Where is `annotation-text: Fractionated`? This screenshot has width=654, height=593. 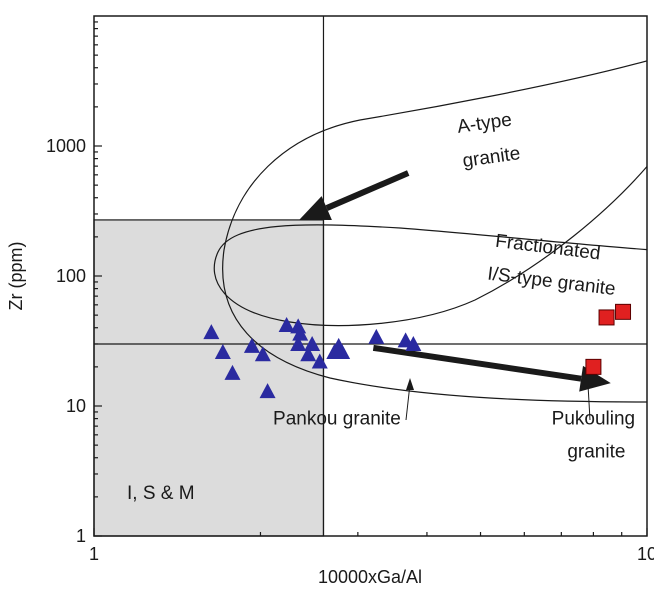
annotation-text: Fractionated is located at coordinates (547, 248).